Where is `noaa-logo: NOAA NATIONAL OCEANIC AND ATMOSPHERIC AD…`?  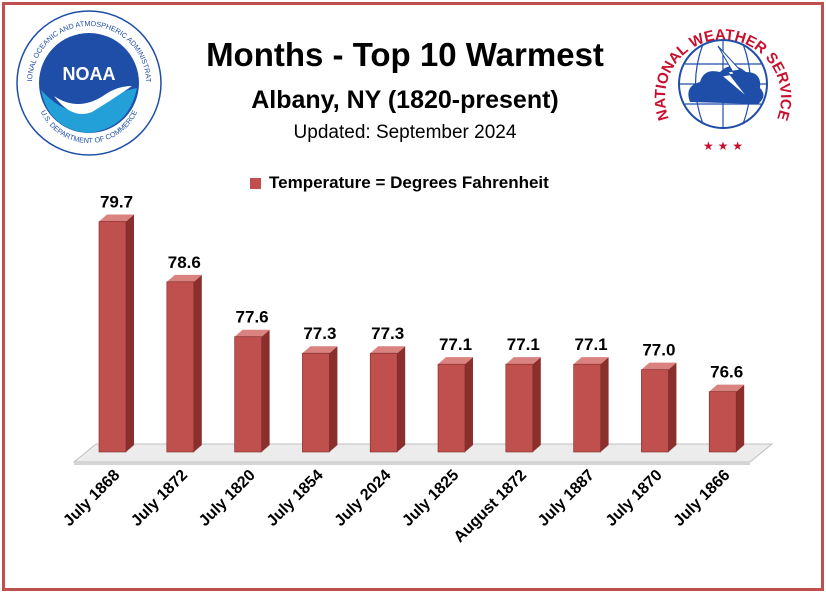 noaa-logo: NOAA NATIONAL OCEANIC AND ATMOSPHERIC AD… is located at coordinates (88, 82).